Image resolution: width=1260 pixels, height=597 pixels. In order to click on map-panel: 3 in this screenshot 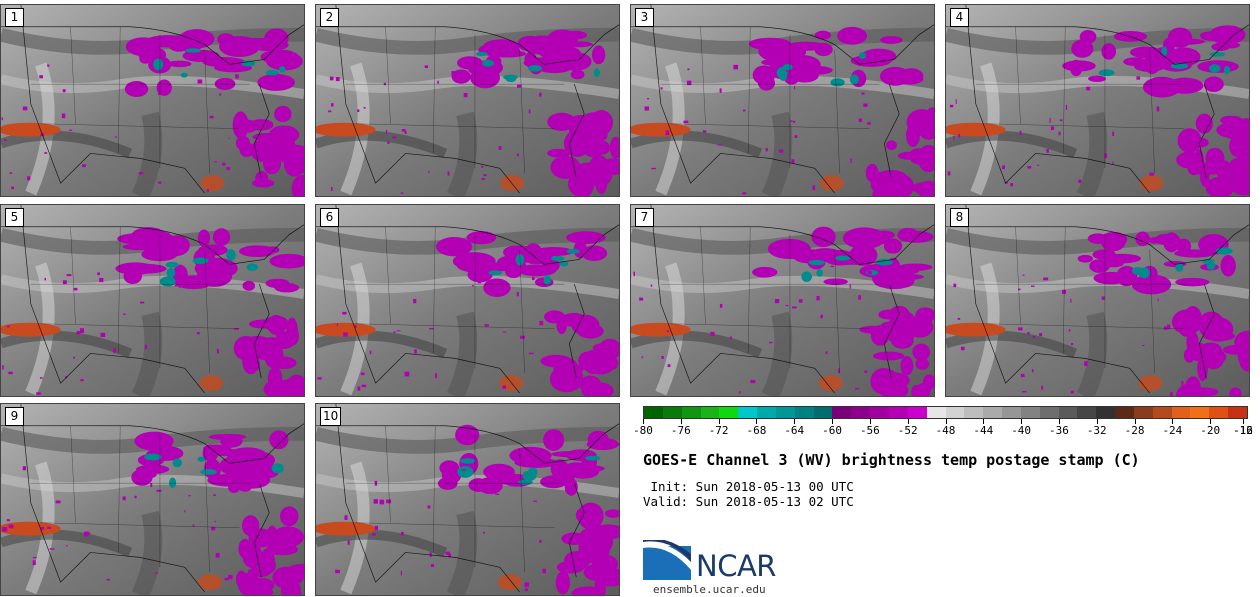, I will do `click(782, 100)`.